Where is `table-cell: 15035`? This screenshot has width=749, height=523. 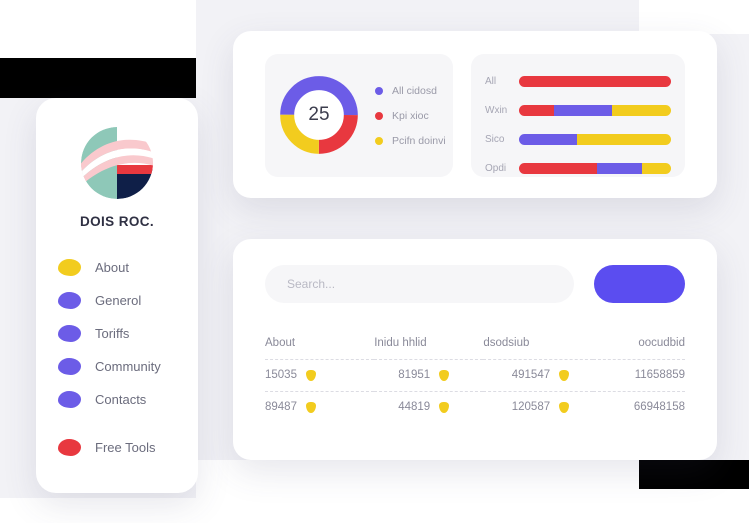
table-cell: 15035 is located at coordinates (319, 375).